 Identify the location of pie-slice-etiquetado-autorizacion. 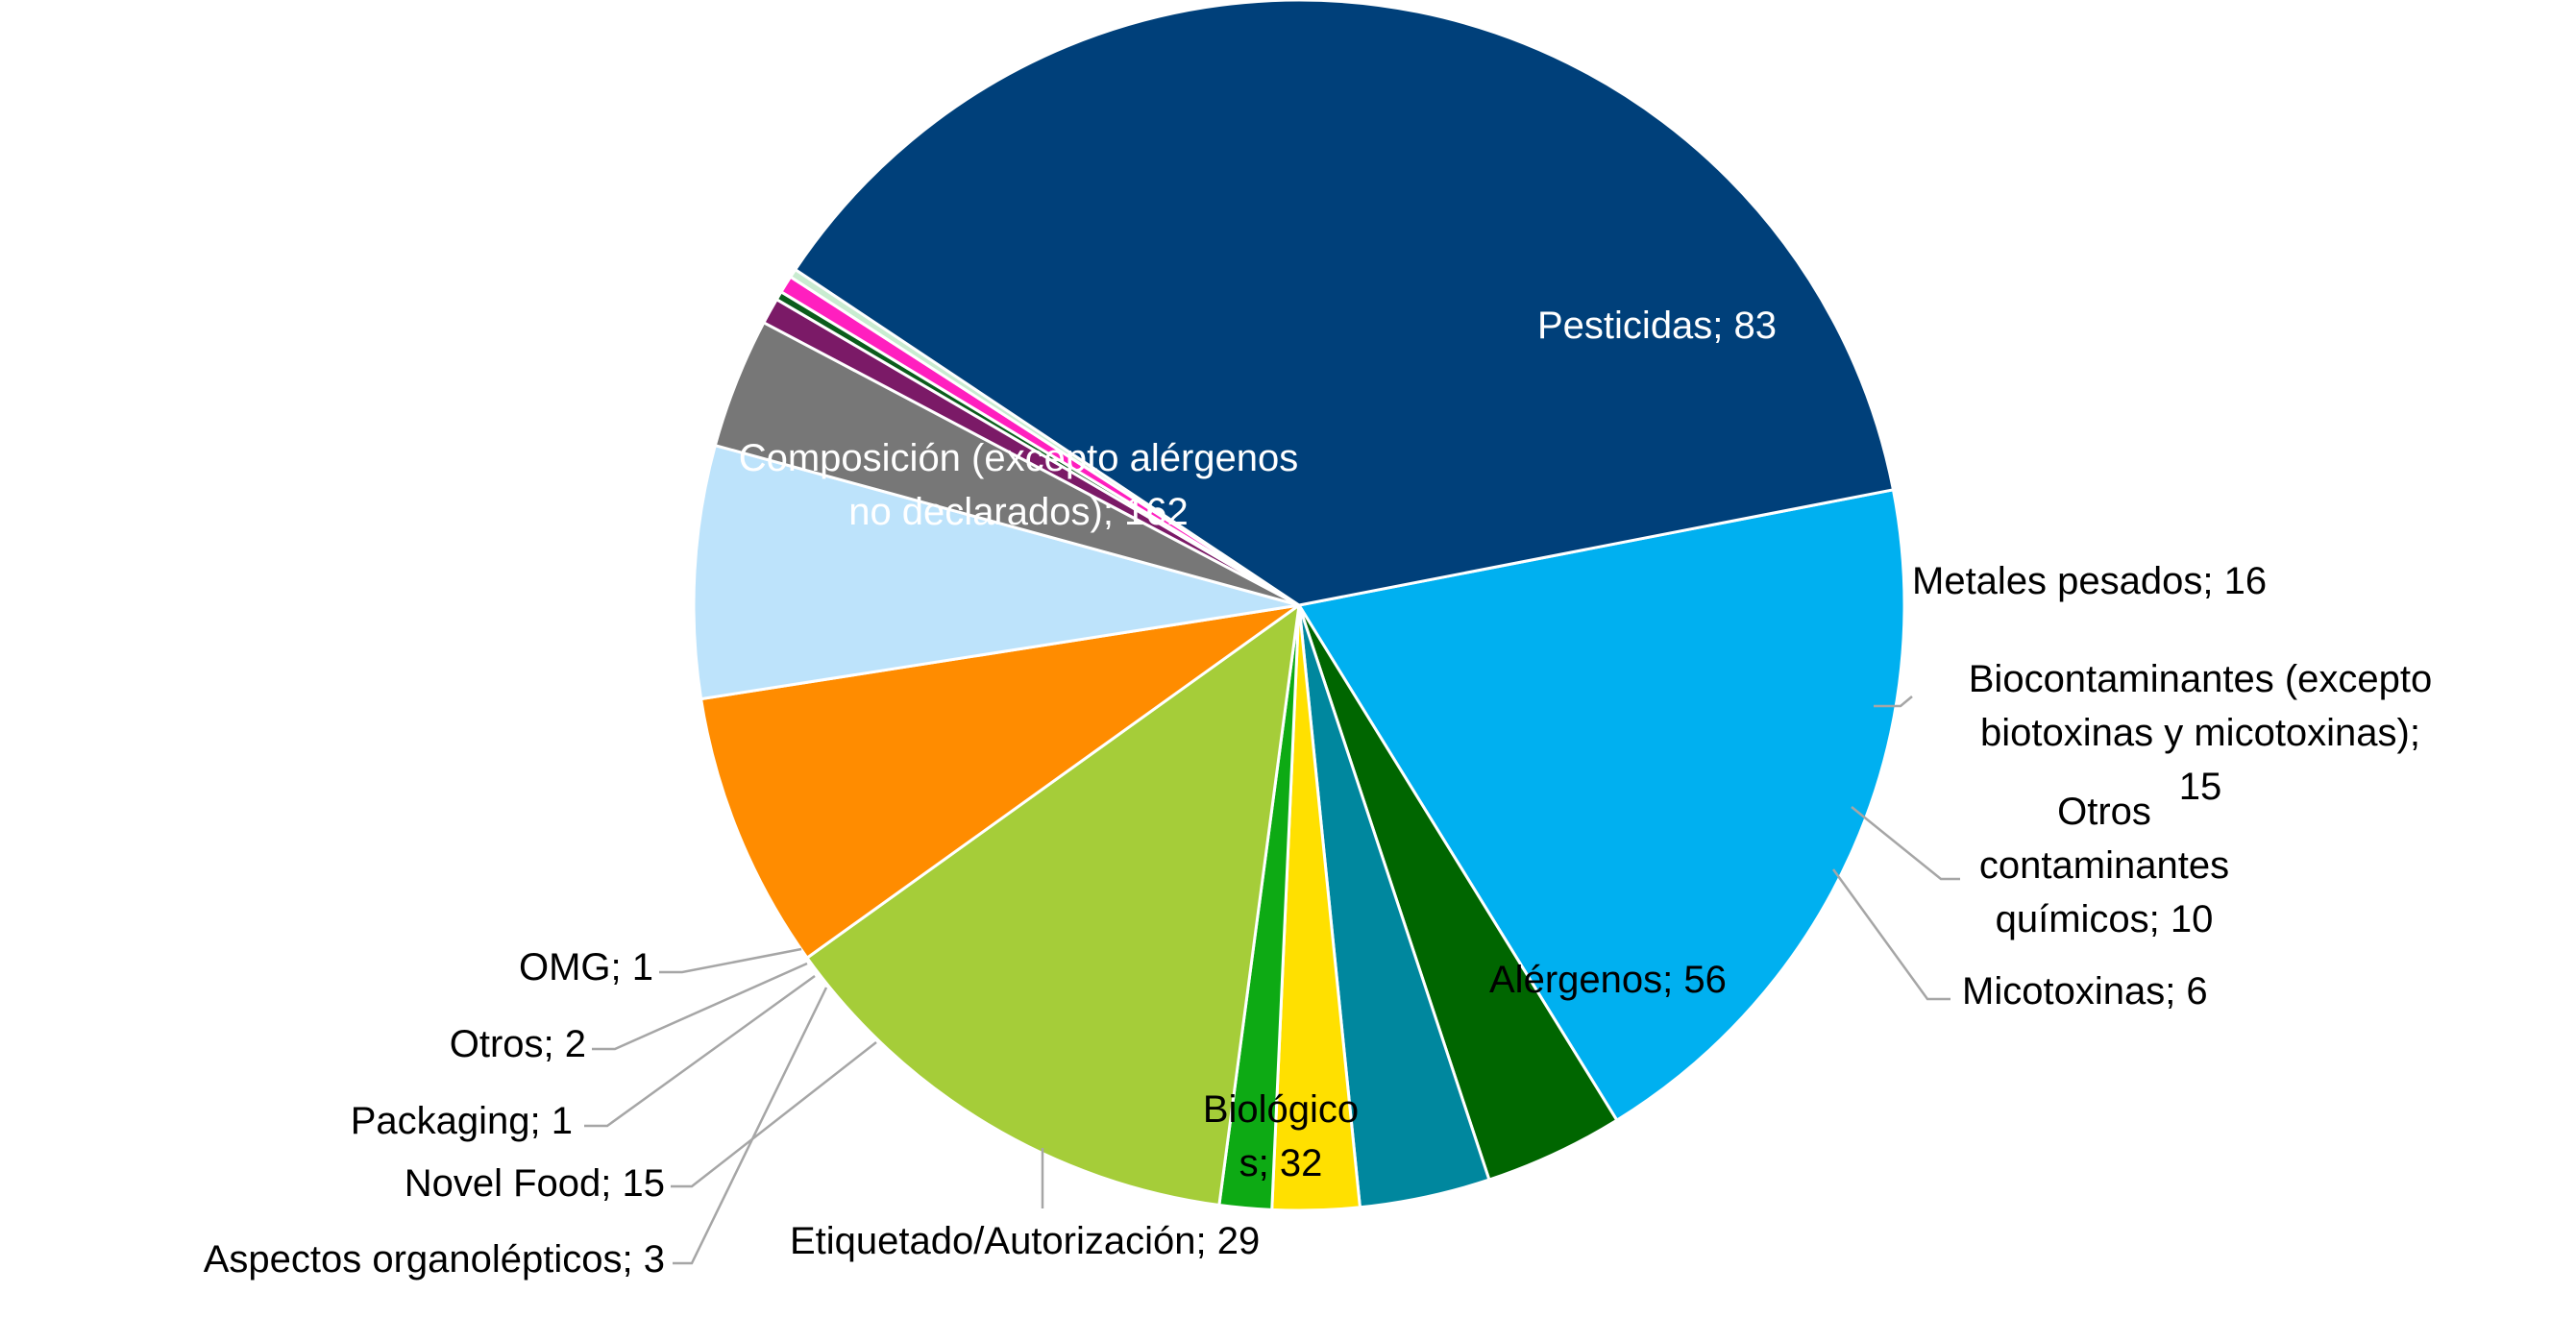
(996, 572).